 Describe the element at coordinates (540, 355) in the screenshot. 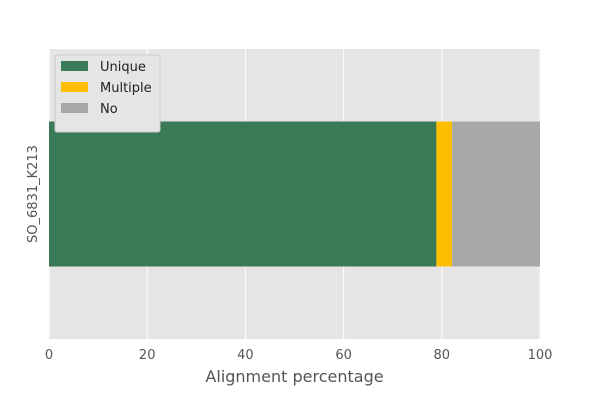

I see `x-tick-label-100: 100` at that location.